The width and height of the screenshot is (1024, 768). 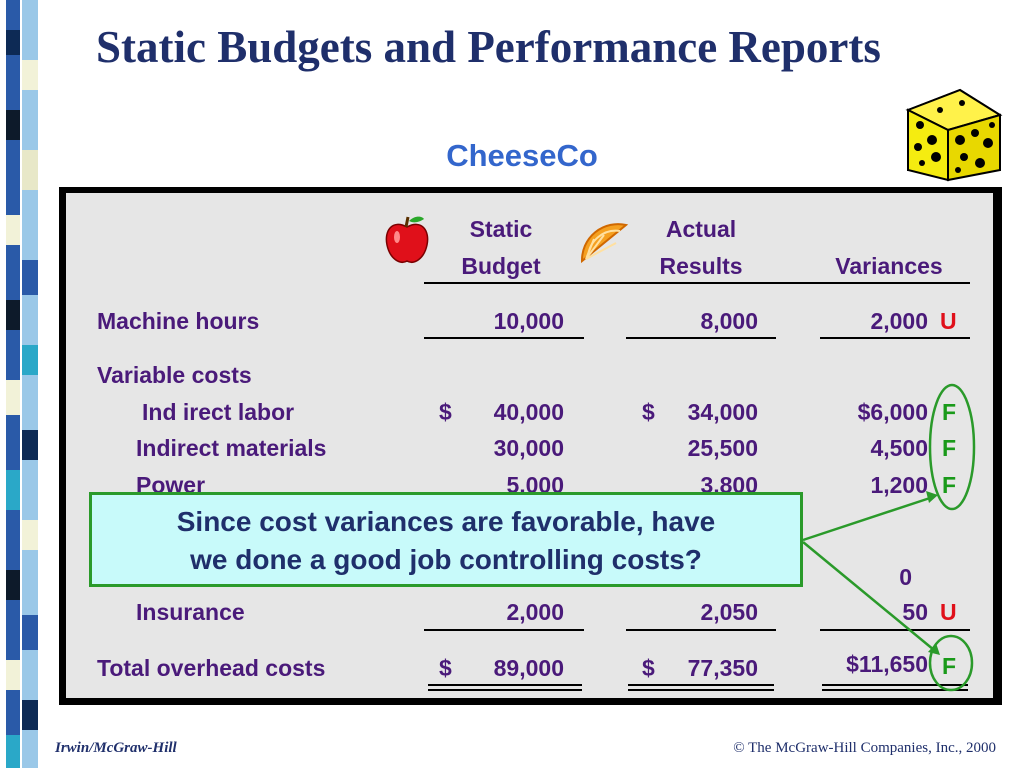 What do you see at coordinates (528, 412) in the screenshot?
I see `indirect-labor-budget: 40,000` at bounding box center [528, 412].